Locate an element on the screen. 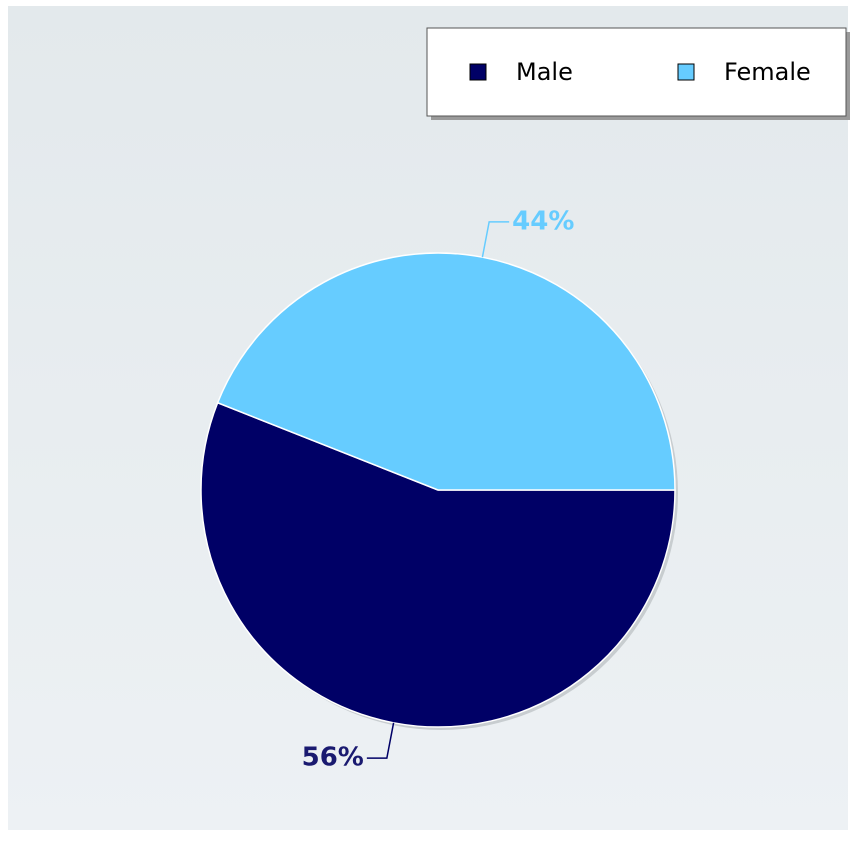  legend: Male Female is located at coordinates (638, 73).